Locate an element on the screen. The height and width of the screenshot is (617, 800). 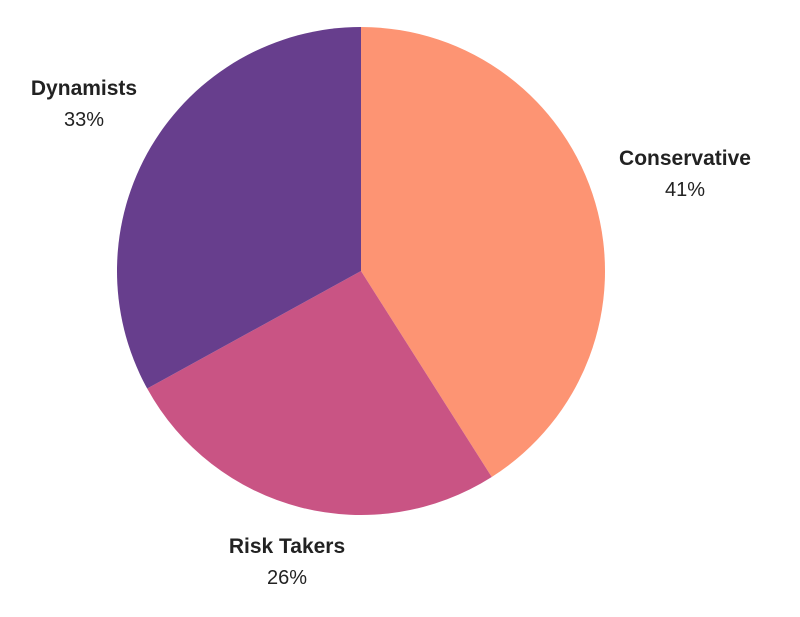
slice-label-risk-takers: Risk Takers 26% is located at coordinates (287, 562).